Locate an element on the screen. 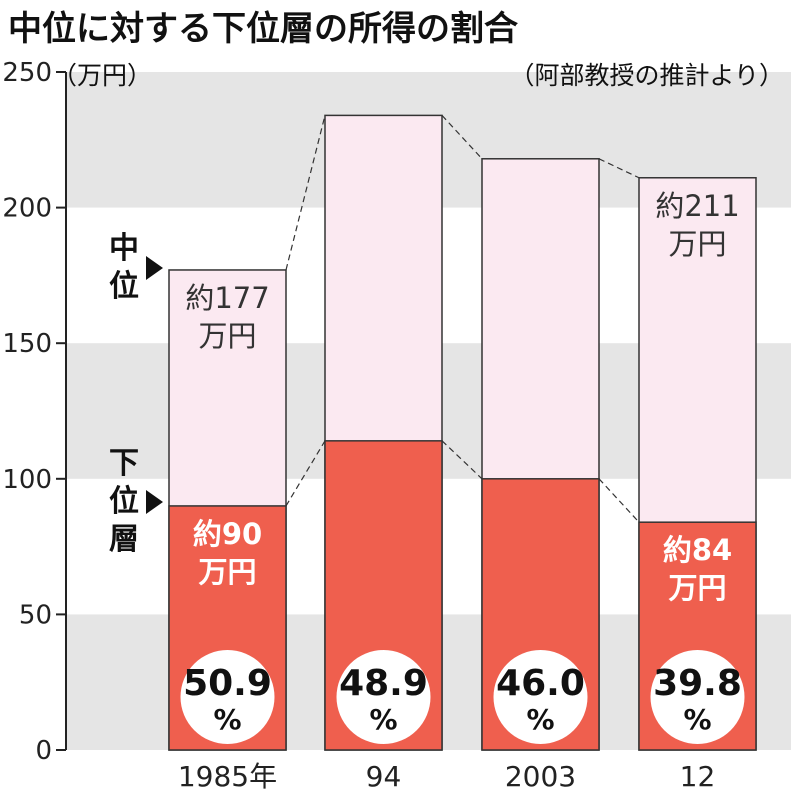 The width and height of the screenshot is (791, 799). y-unit-label: （万円） is located at coordinates (102, 75).